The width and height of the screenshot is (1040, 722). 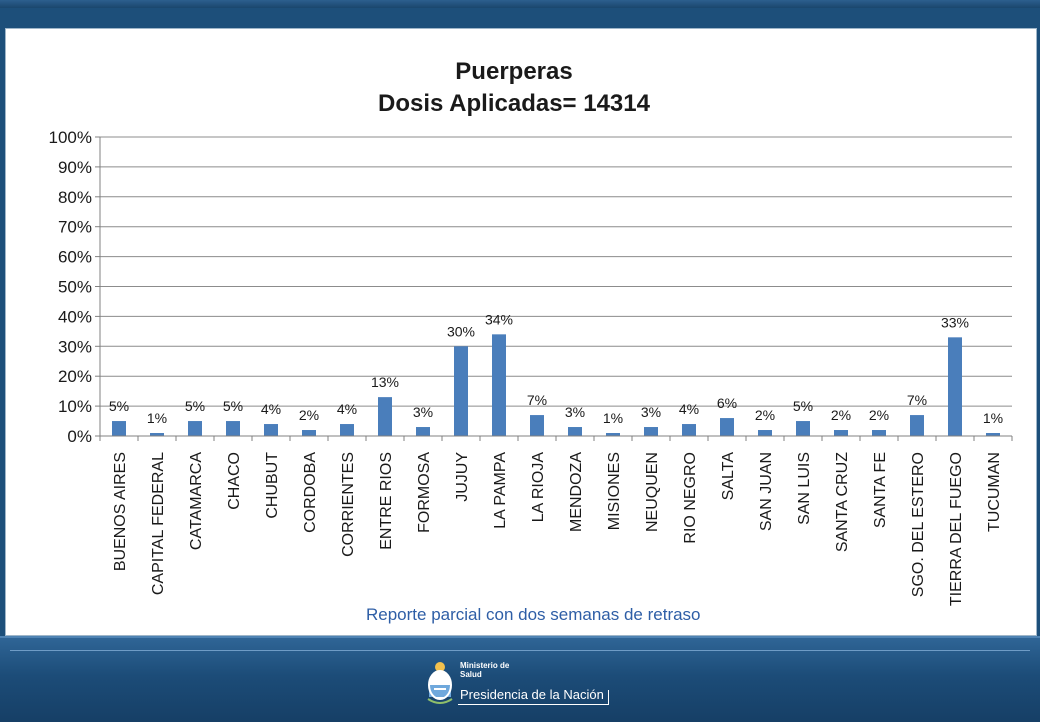 I want to click on y-tick-label: 50%, so click(x=75, y=287).